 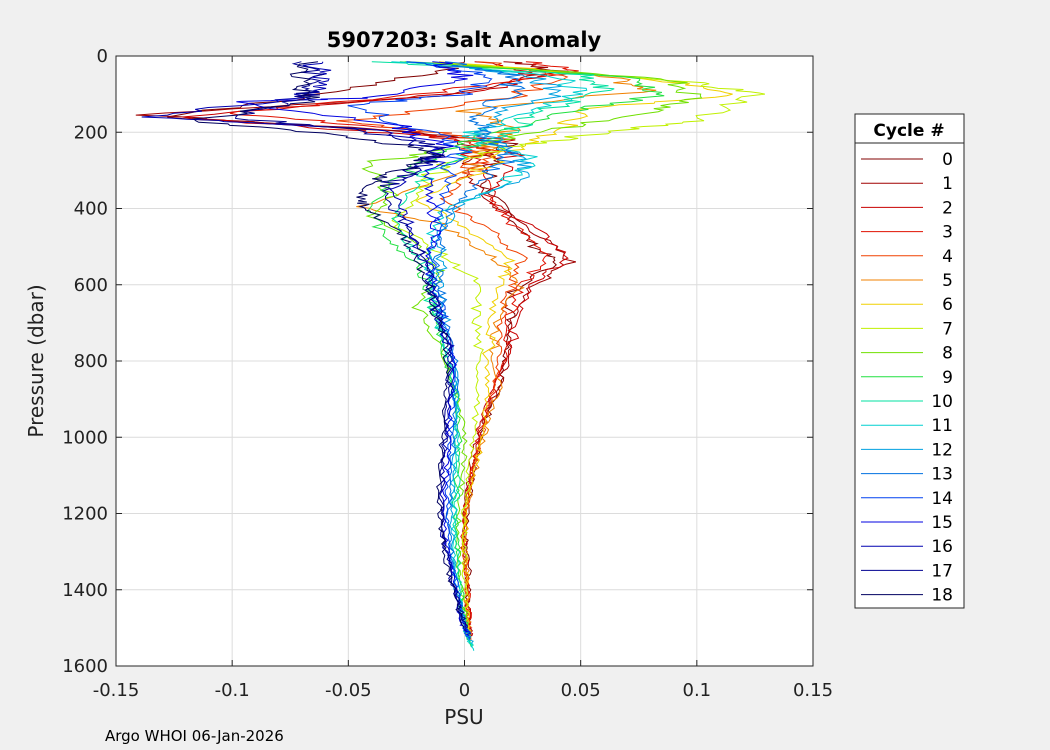 What do you see at coordinates (102, 56) in the screenshot?
I see `y-tick-label: 0` at bounding box center [102, 56].